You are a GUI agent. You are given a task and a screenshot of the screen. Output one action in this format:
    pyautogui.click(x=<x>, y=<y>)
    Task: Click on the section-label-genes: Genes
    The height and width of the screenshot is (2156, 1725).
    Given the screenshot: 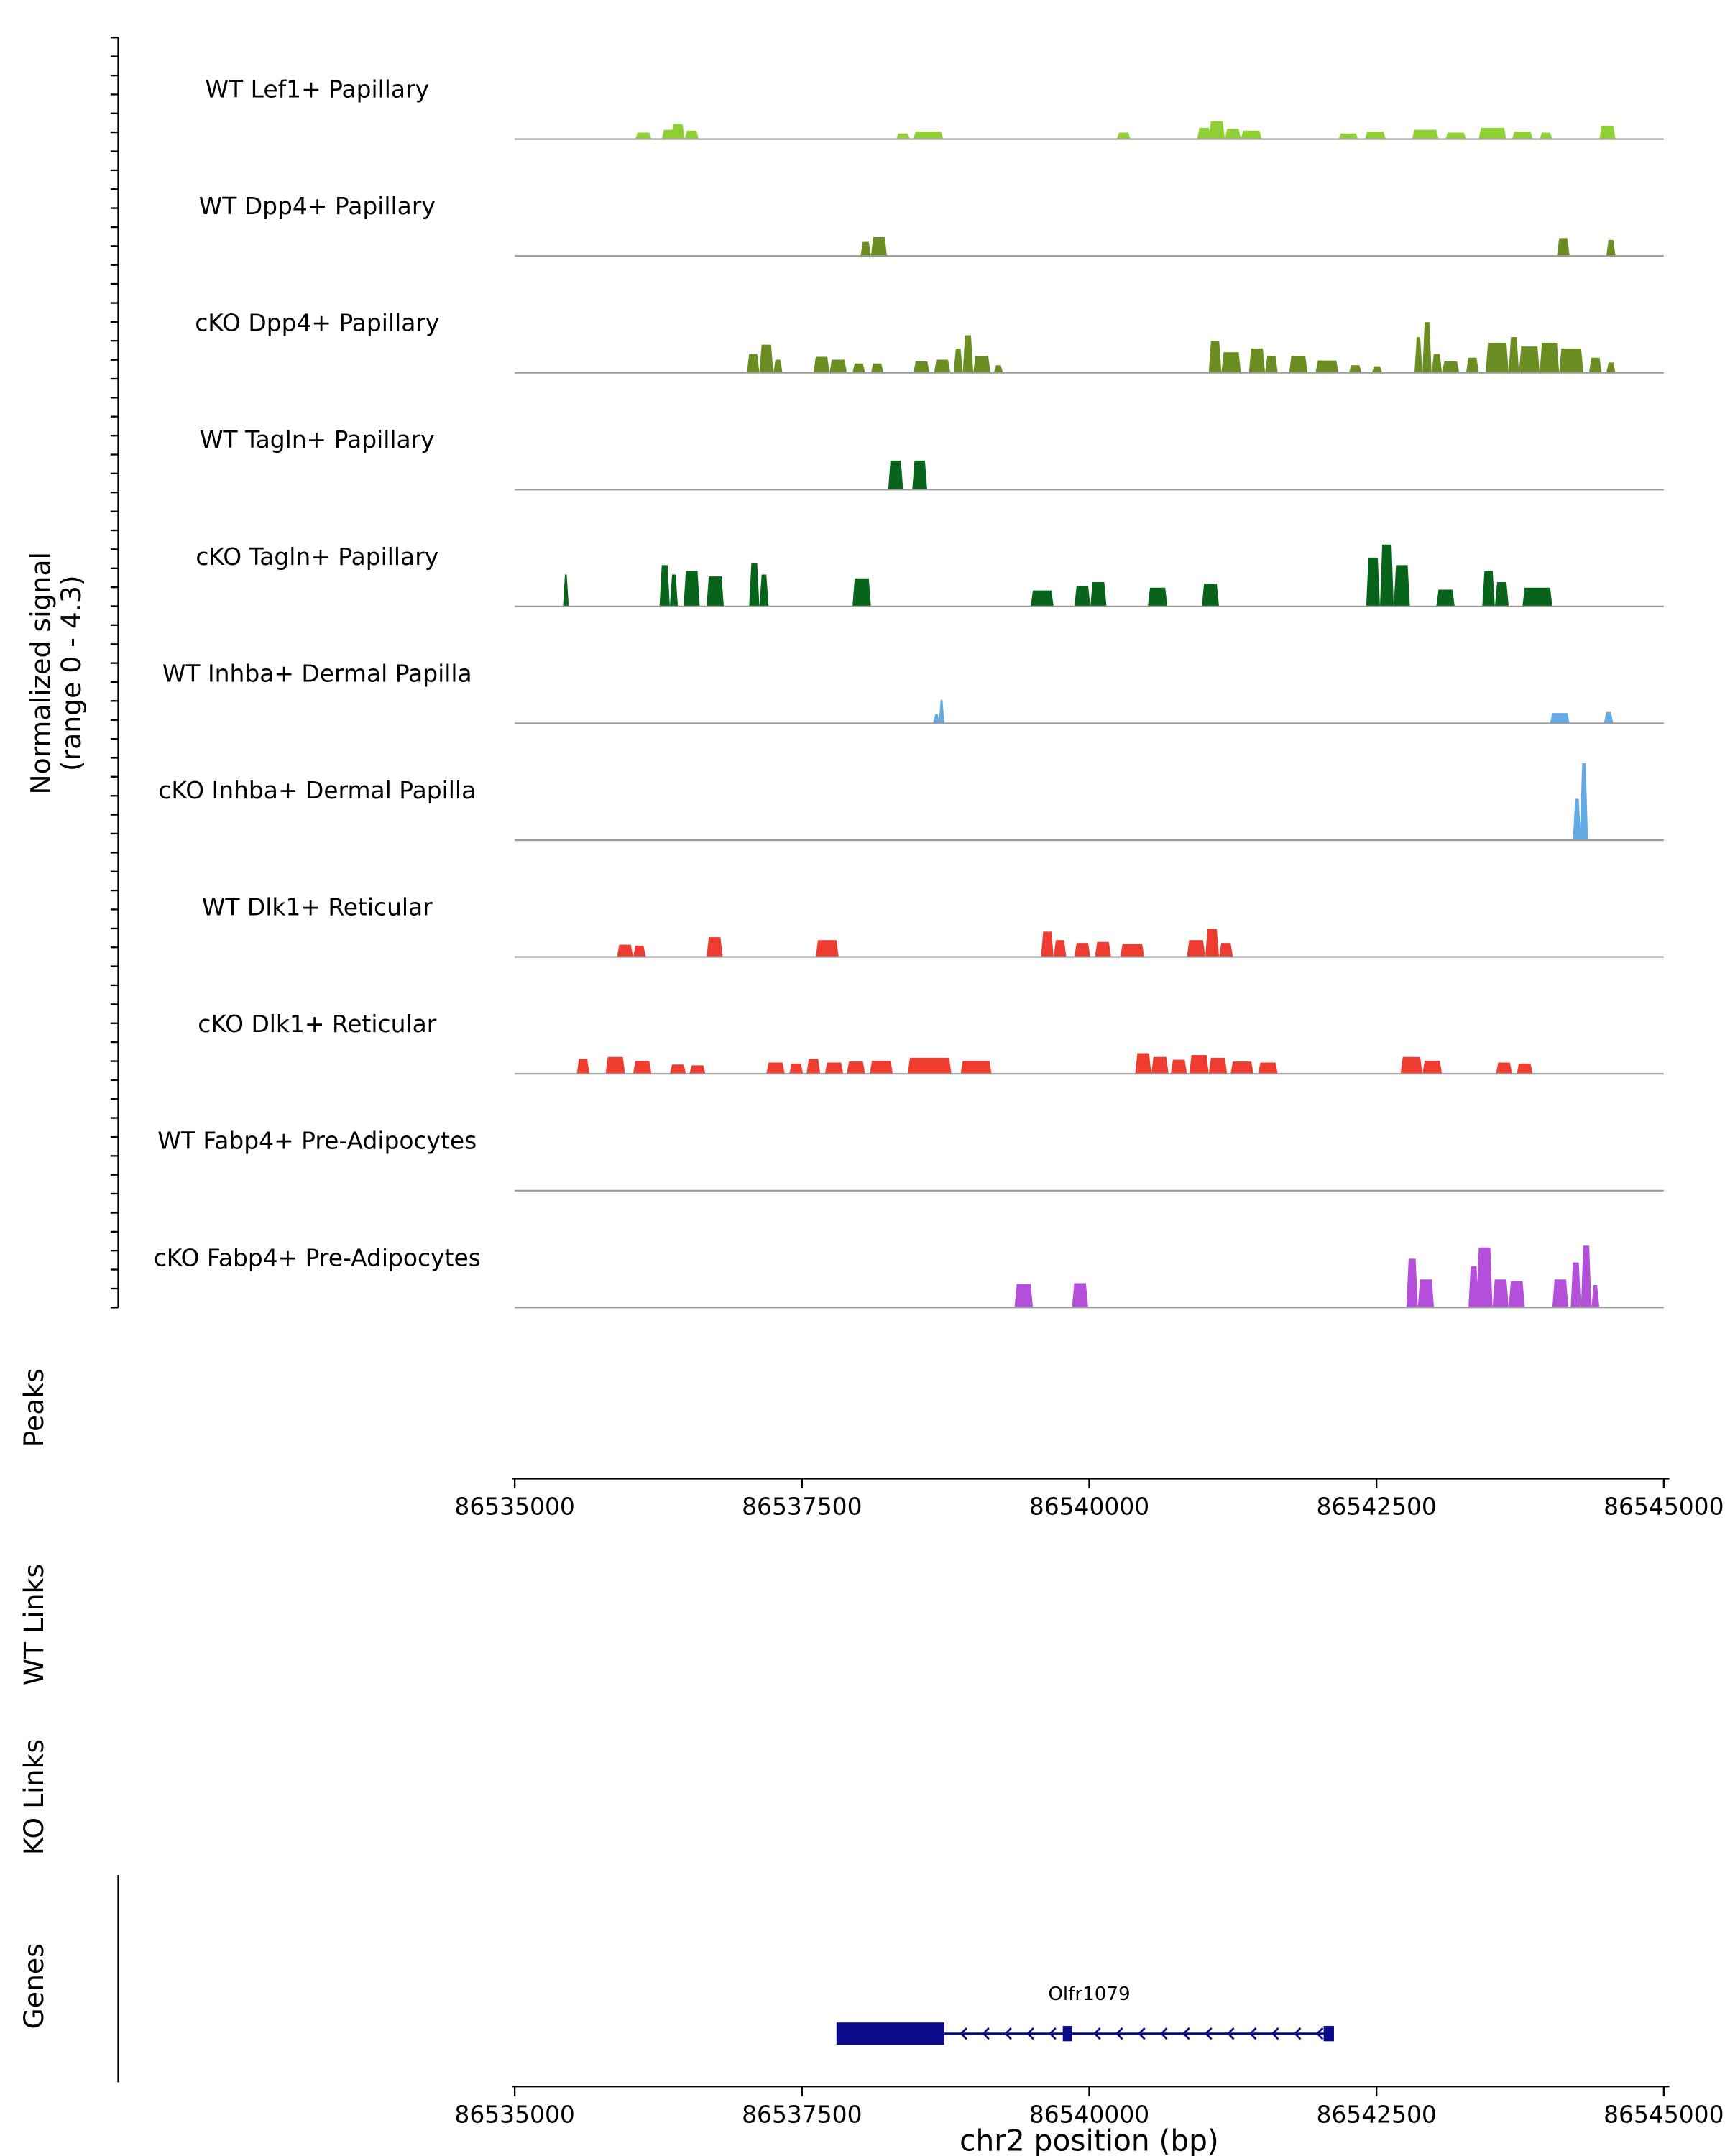 What is the action you would take?
    pyautogui.click(x=34, y=1986)
    